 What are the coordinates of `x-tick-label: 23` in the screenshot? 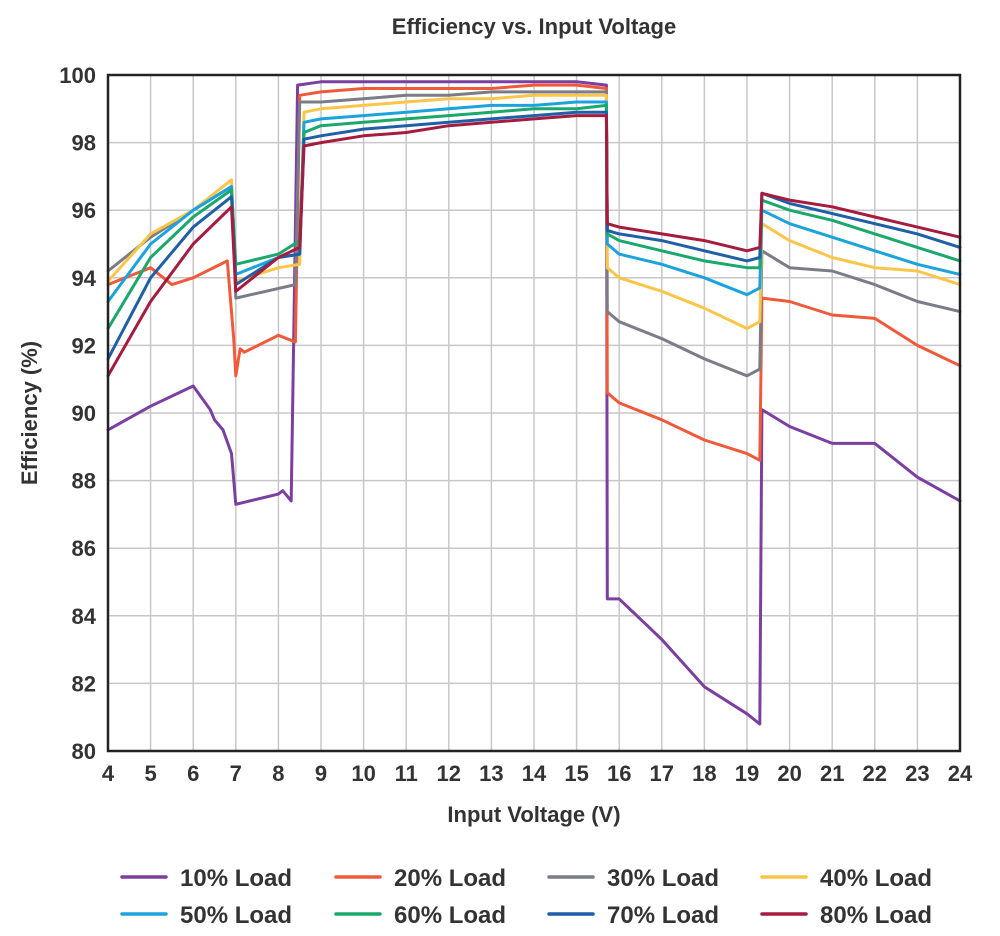 It's located at (917, 773).